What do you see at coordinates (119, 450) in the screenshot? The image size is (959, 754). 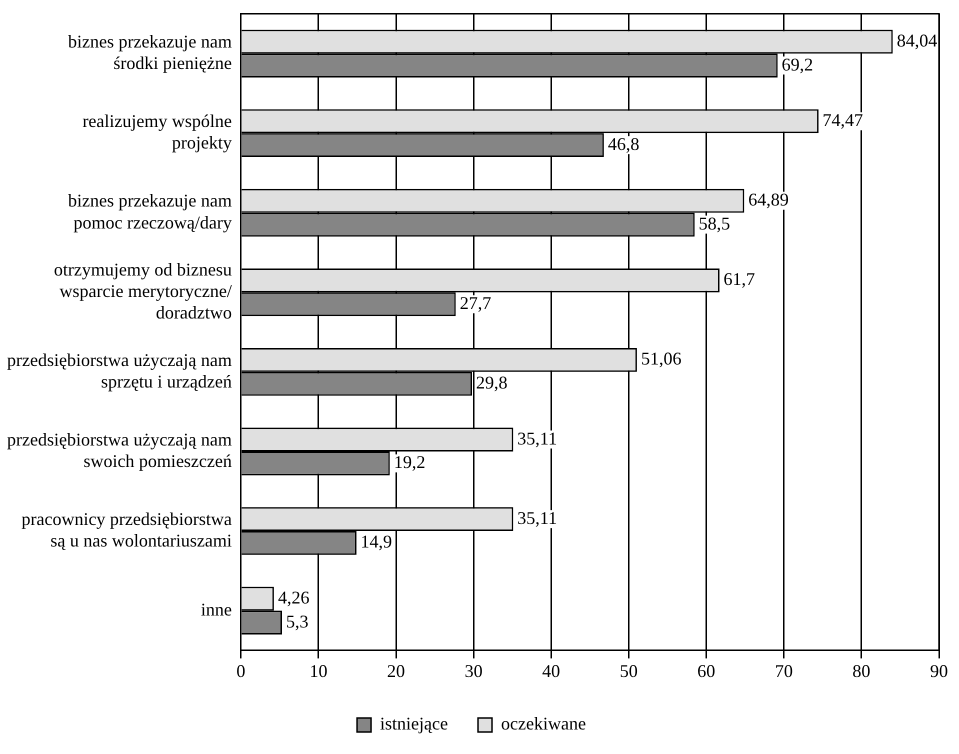 I see `y-tick-label: przedsiębiorstwa użyczają nam swoich pomieszczeń` at bounding box center [119, 450].